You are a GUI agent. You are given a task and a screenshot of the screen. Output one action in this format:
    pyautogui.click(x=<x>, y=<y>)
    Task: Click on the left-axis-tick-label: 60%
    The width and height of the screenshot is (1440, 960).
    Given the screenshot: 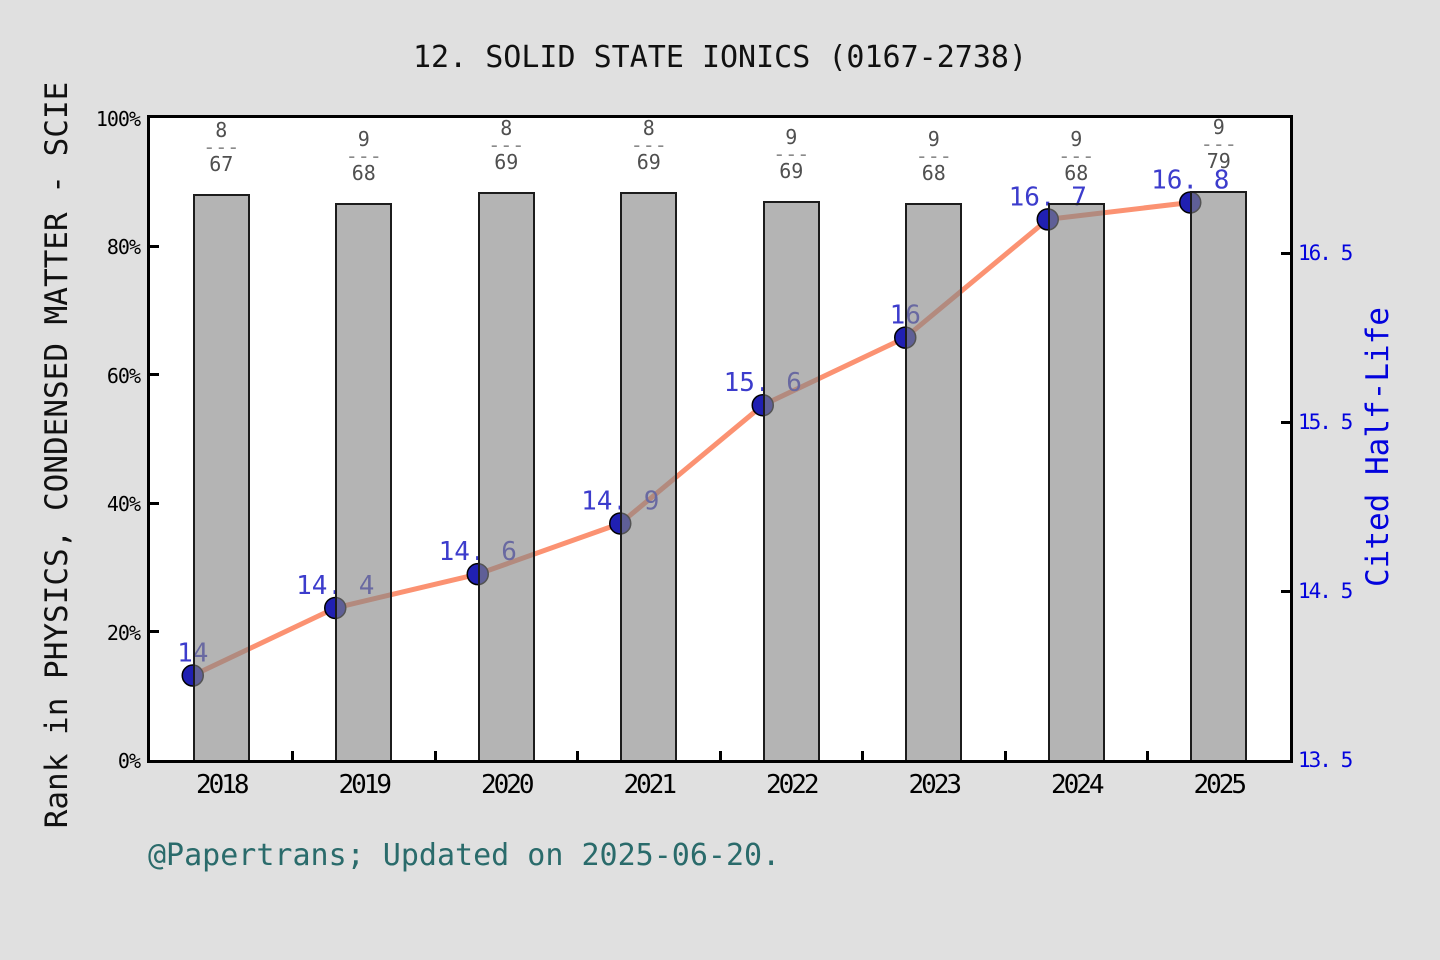 What is the action you would take?
    pyautogui.click(x=123, y=375)
    